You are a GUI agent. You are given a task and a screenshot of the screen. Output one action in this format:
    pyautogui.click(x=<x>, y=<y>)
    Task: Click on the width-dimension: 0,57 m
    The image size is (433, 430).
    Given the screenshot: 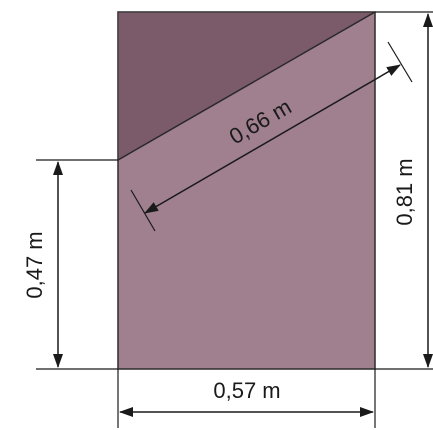 What is the action you would take?
    pyautogui.click(x=246, y=398)
    